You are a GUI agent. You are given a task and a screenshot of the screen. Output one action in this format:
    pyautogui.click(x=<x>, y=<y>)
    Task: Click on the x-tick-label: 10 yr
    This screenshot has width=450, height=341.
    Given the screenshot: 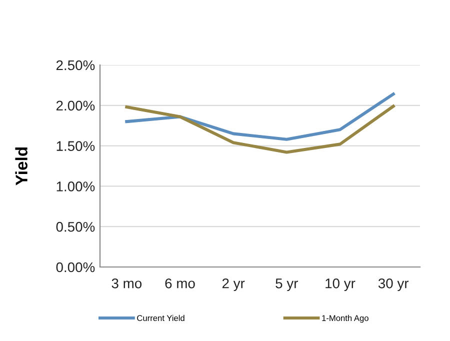 What is the action you would take?
    pyautogui.click(x=341, y=285)
    